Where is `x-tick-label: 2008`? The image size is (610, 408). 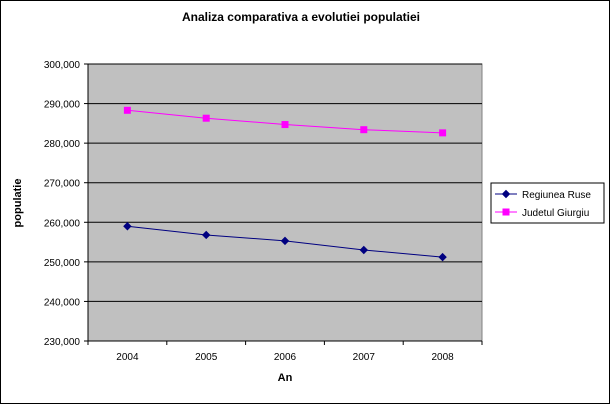
x-tick-label: 2008 is located at coordinates (442, 357).